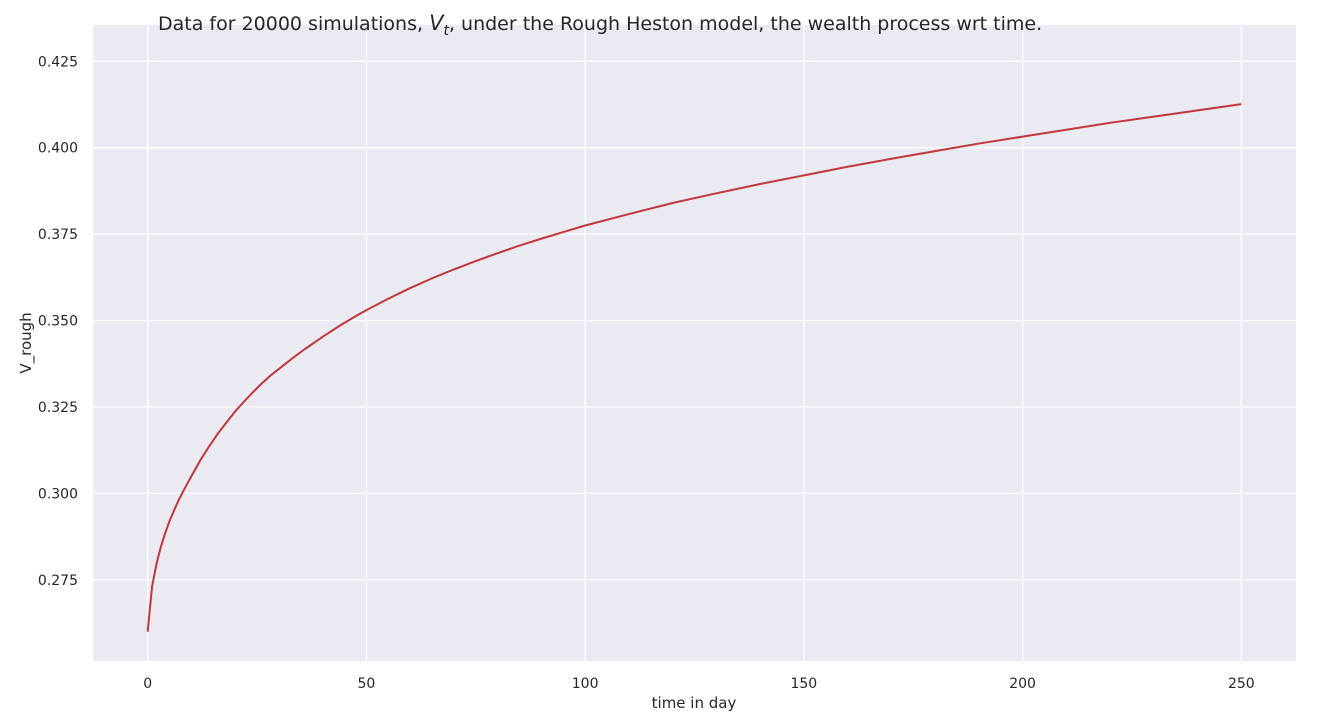 The image size is (1331, 715). What do you see at coordinates (698, 684) in the screenshot?
I see `x-tick-labels: 0 50 100 150 200 250` at bounding box center [698, 684].